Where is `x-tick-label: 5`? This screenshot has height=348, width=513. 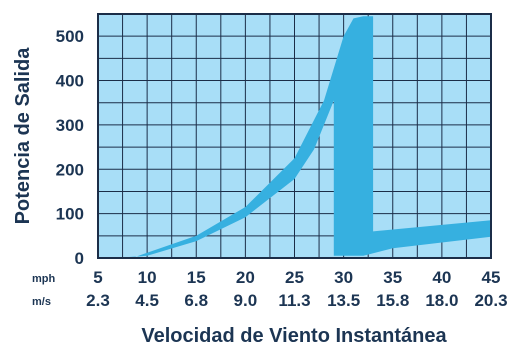 x-tick-label: 5 is located at coordinates (97, 277).